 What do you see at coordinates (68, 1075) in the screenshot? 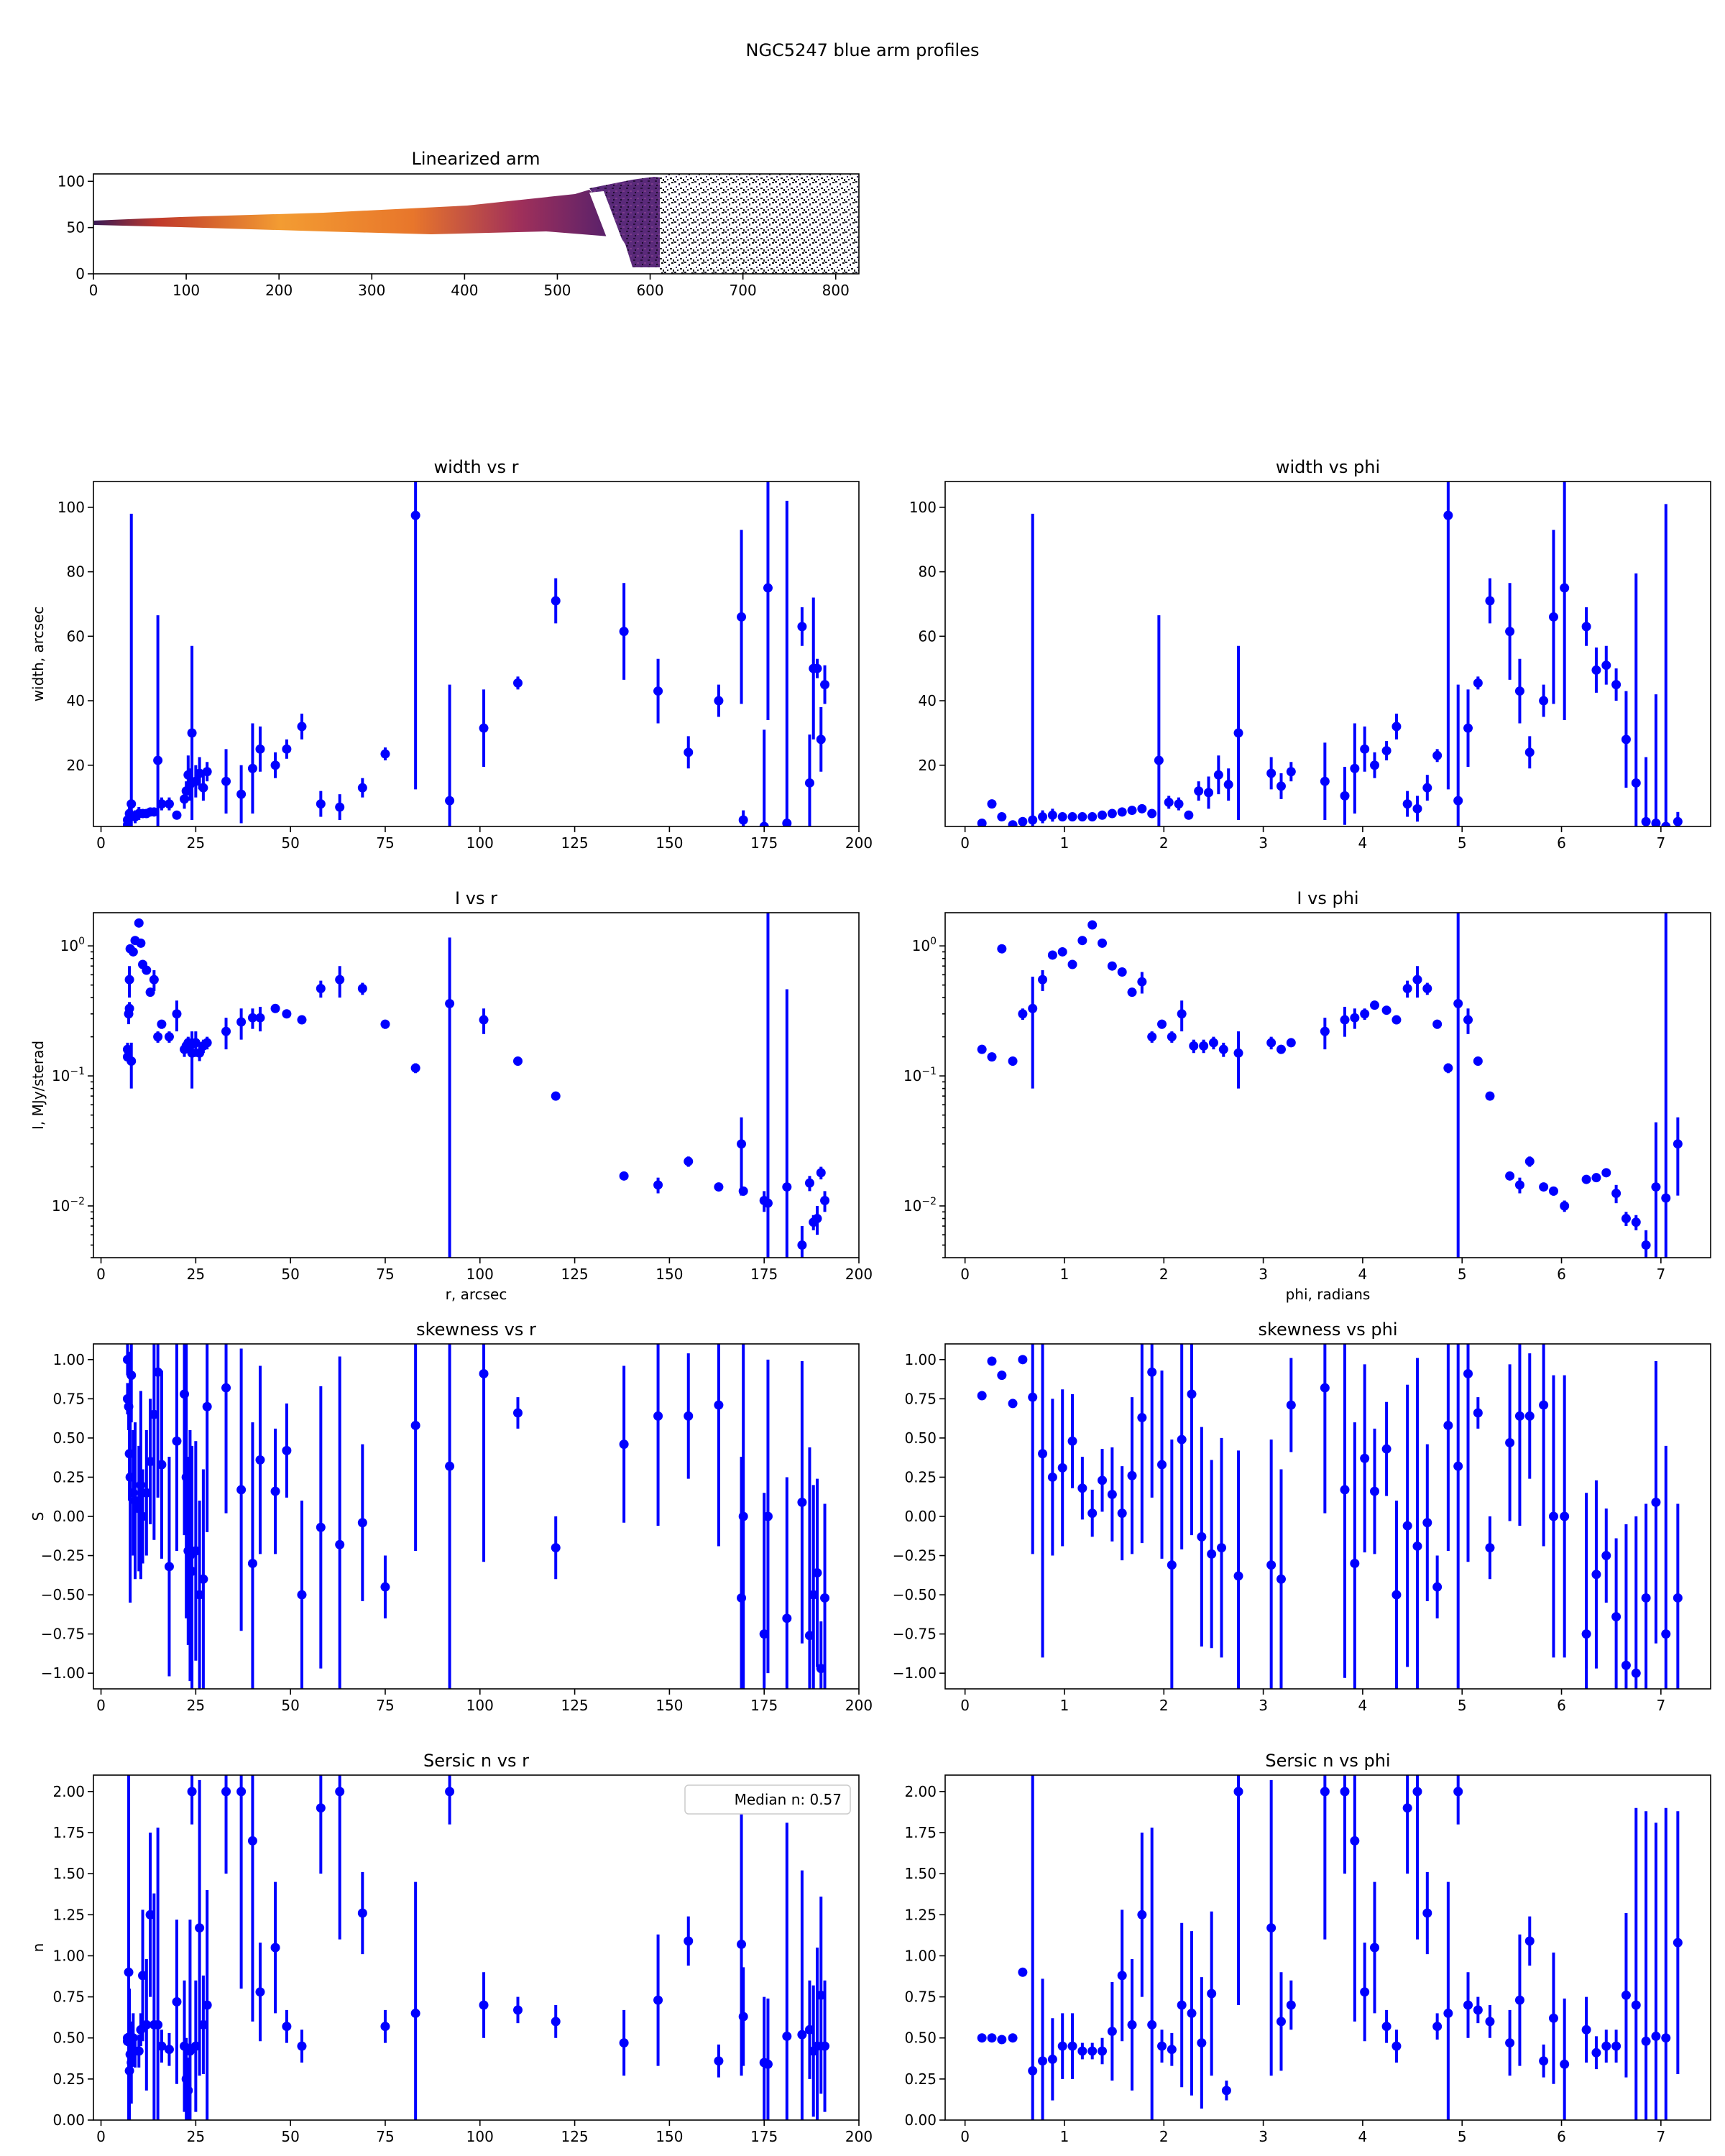
I see `y-tick-label: 10⁻¹` at bounding box center [68, 1075].